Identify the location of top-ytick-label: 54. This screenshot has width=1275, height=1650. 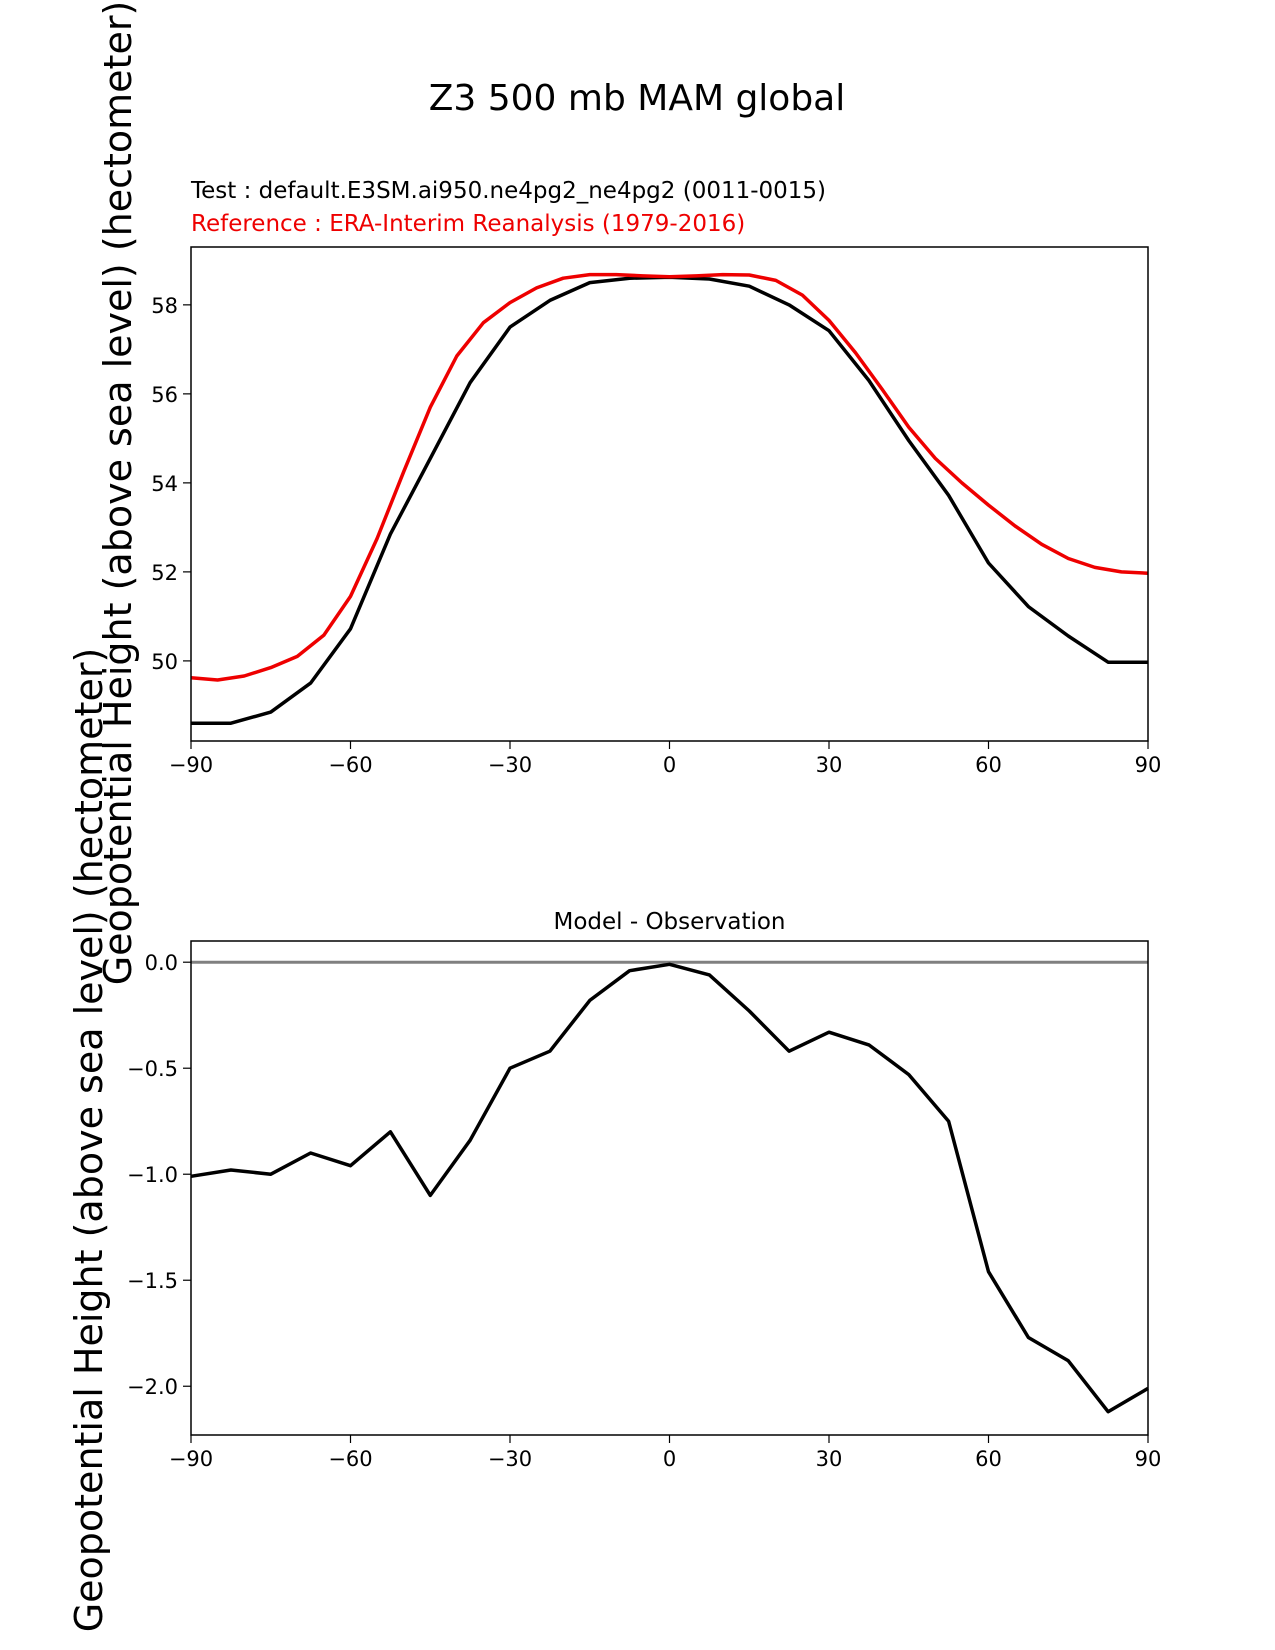
(164, 484).